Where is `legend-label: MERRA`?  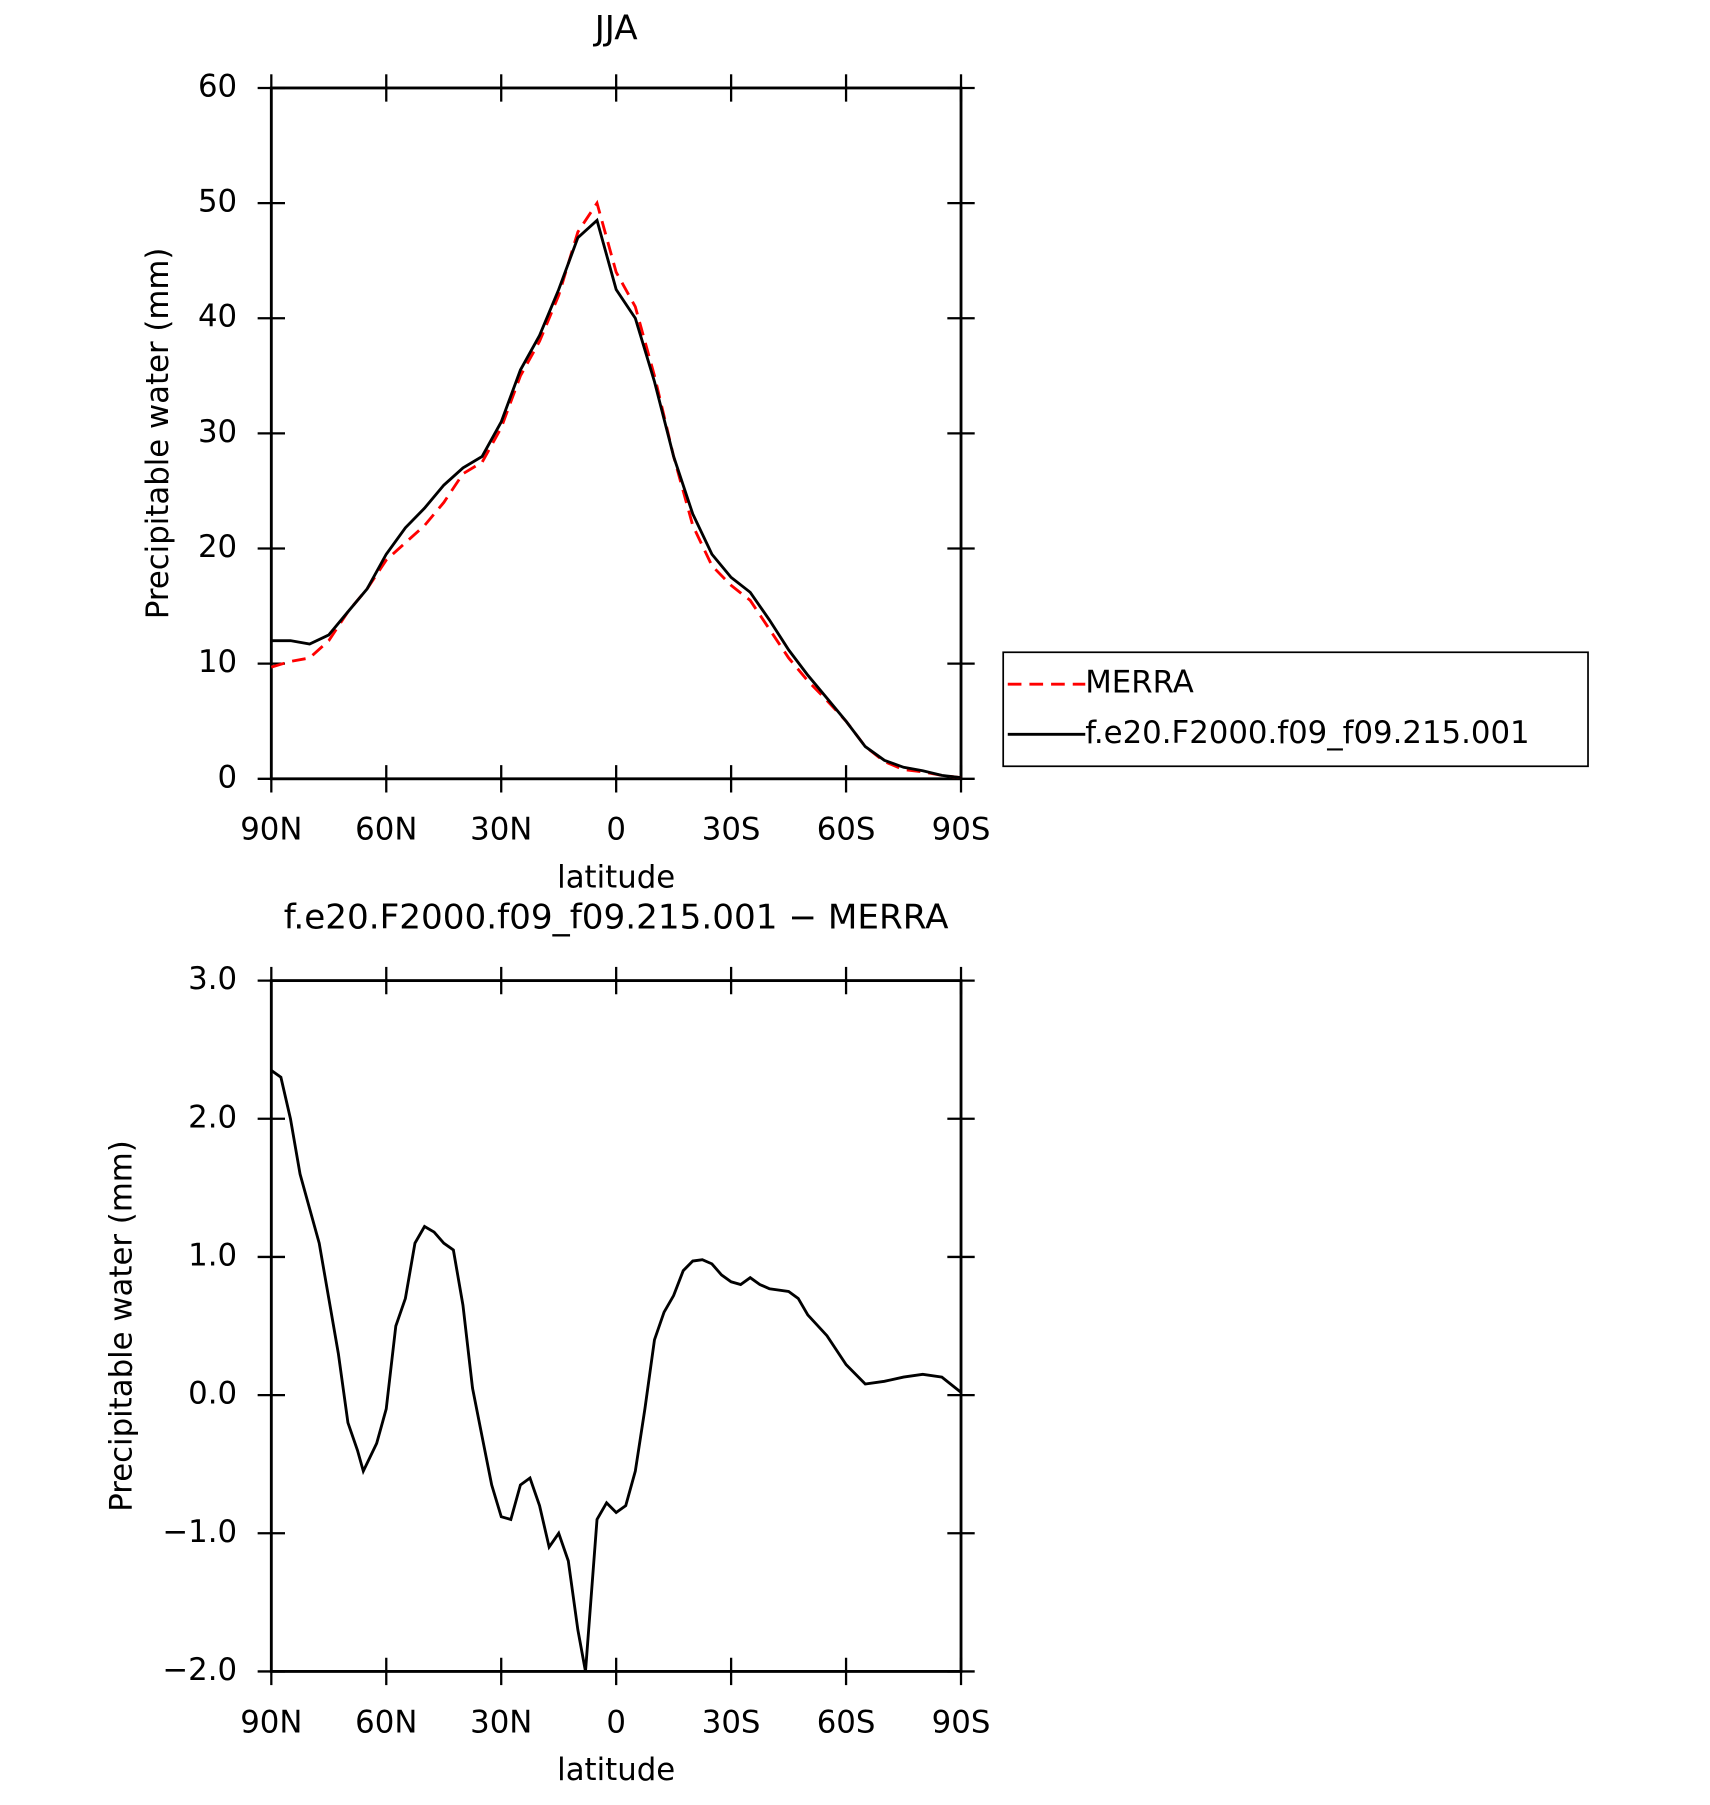
legend-label: MERRA is located at coordinates (1139, 683).